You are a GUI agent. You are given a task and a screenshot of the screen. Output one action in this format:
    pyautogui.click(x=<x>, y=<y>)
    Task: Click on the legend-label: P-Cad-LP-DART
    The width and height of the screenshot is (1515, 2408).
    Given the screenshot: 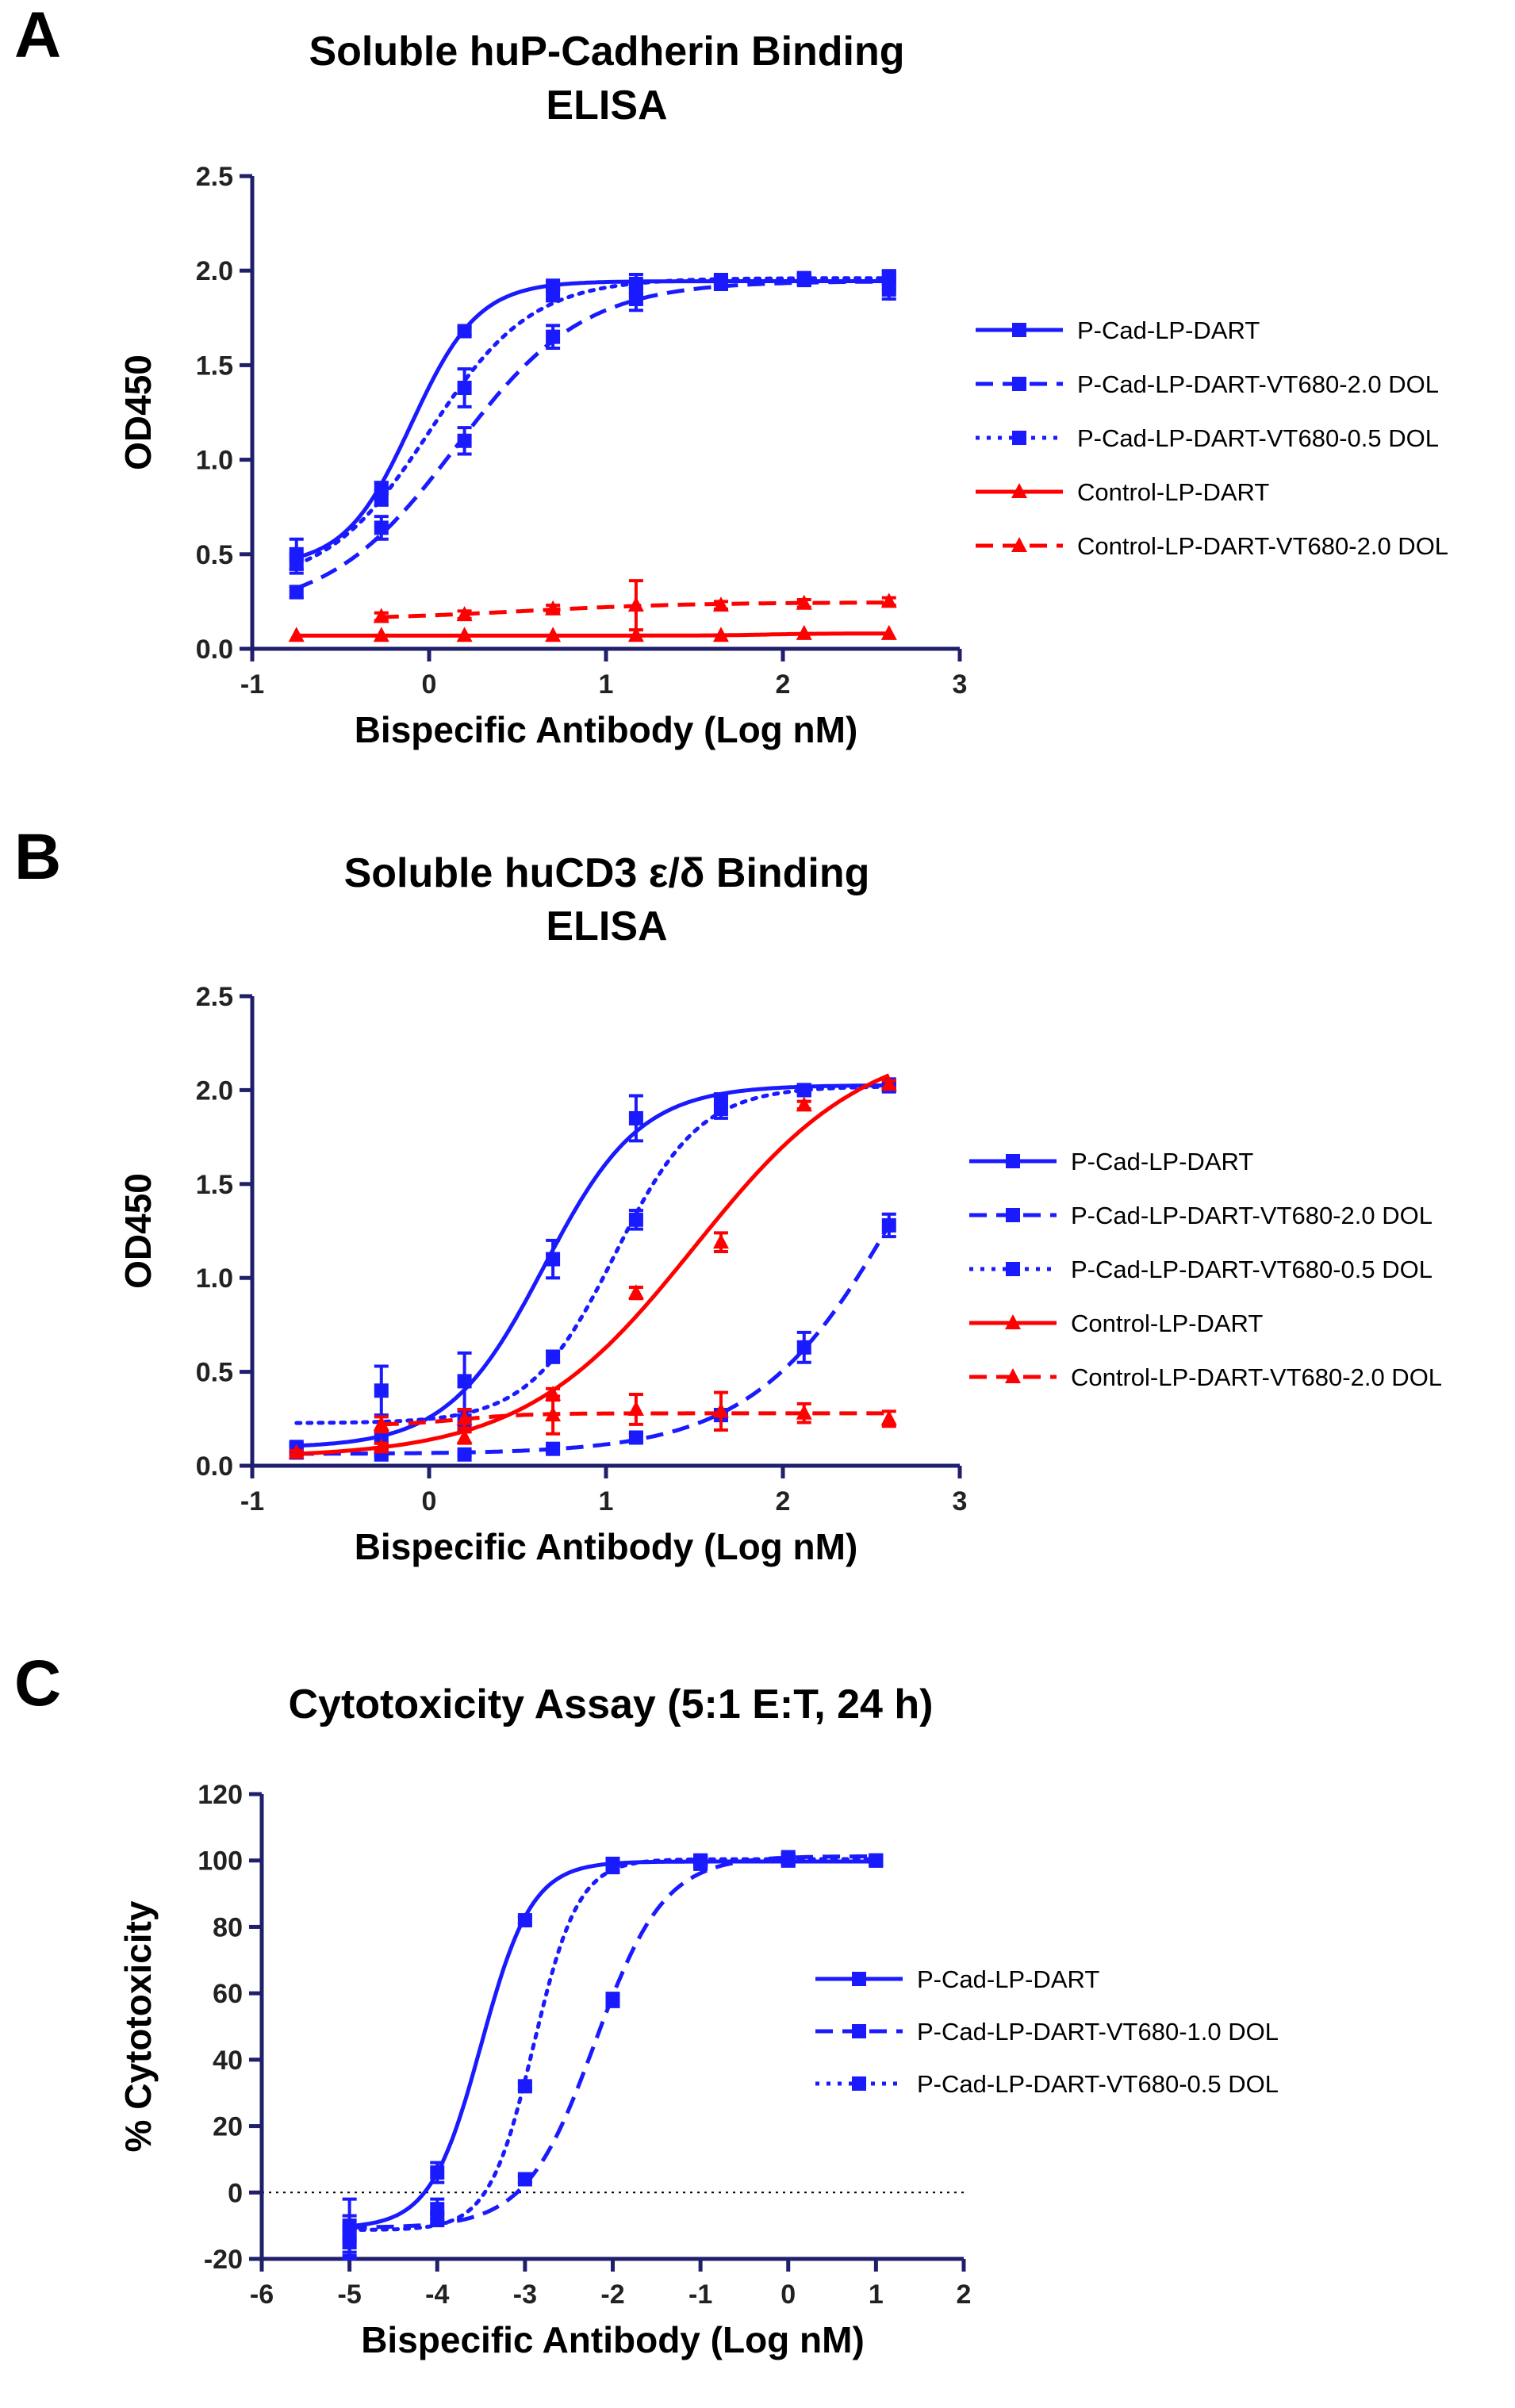 What is the action you would take?
    pyautogui.click(x=1168, y=330)
    